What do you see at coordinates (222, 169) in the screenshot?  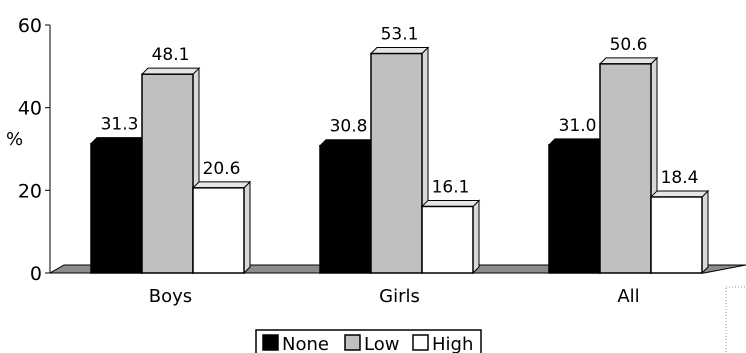 I see `bar-value-label: 20.6` at bounding box center [222, 169].